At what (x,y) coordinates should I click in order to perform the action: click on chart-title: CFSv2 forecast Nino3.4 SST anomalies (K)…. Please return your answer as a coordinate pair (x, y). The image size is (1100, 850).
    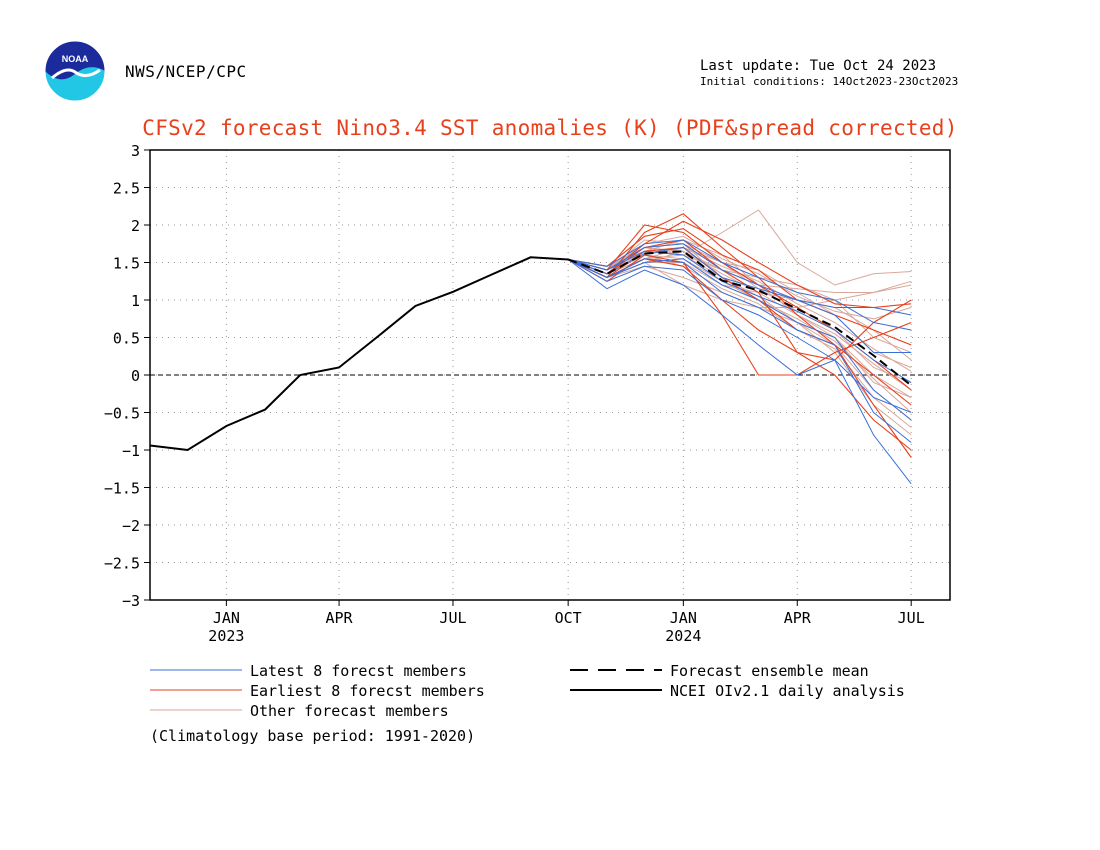
    Looking at the image, I should click on (550, 128).